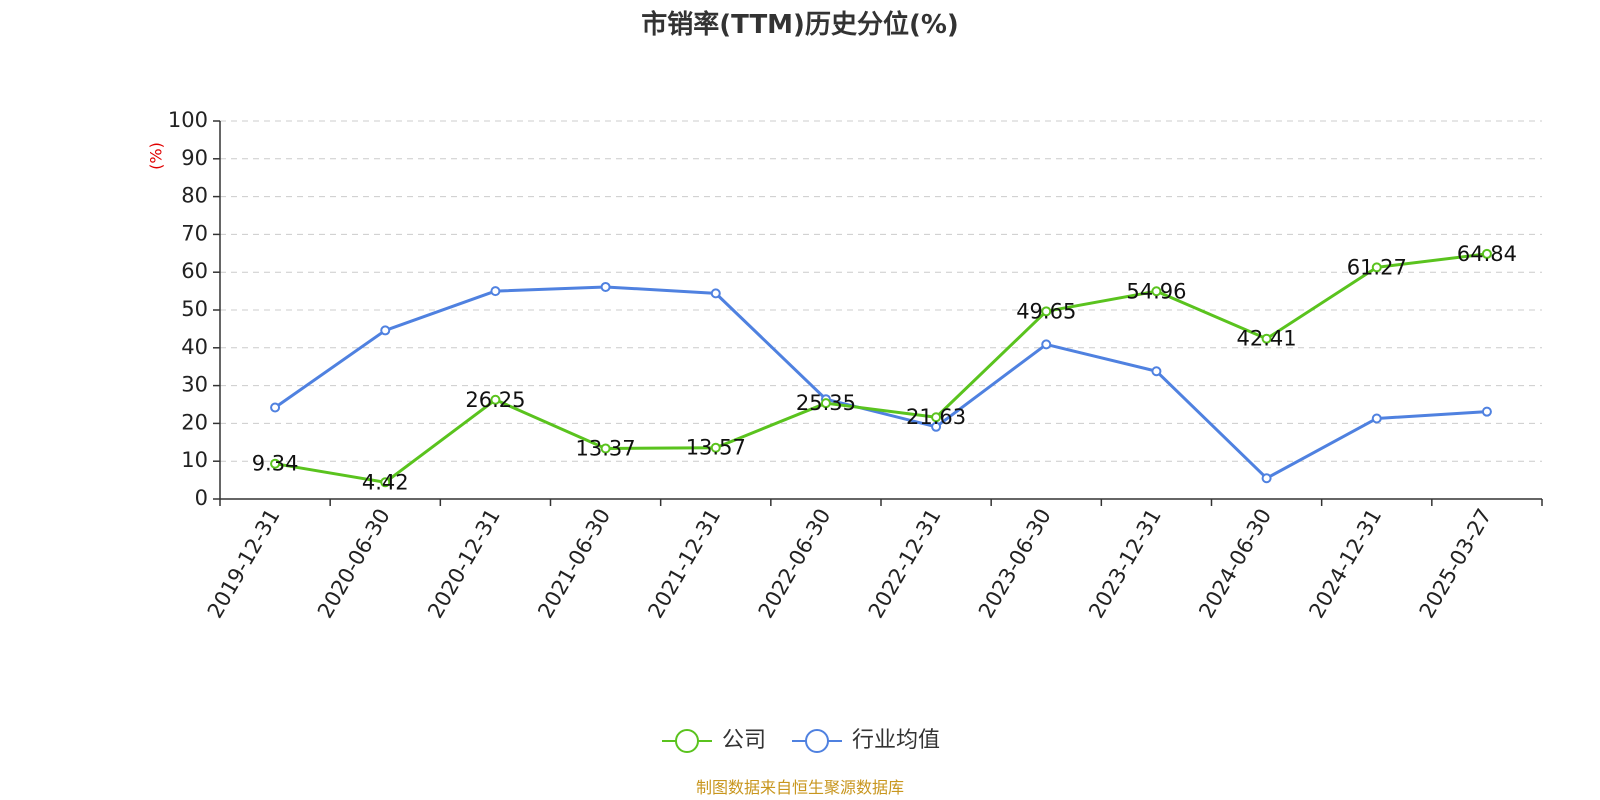 This screenshot has width=1600, height=800. I want to click on data-label: 25.35, so click(826, 403).